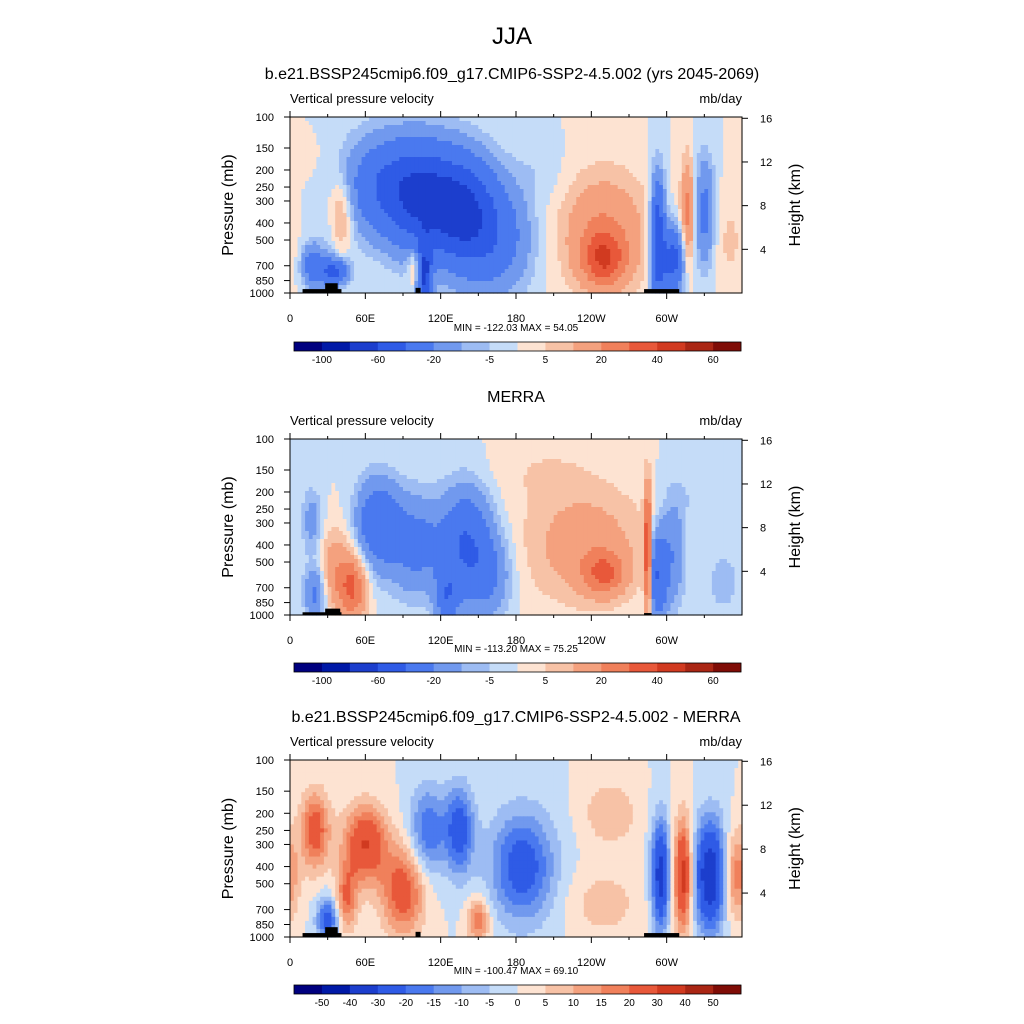 The width and height of the screenshot is (1024, 1024). I want to click on colorbar-label: -5, so click(489, 360).